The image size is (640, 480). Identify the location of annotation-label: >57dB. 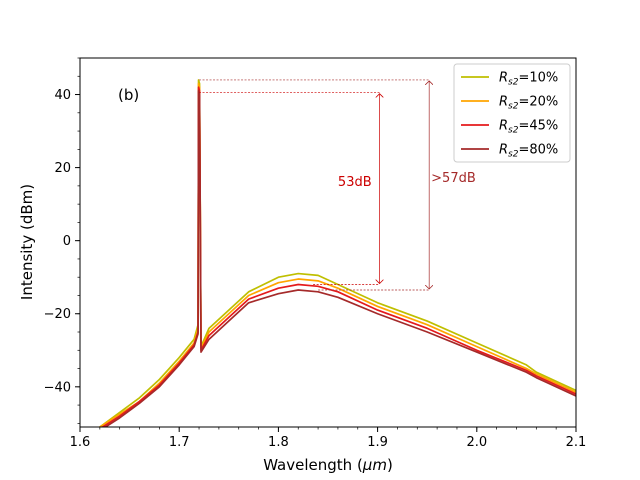
(453, 178).